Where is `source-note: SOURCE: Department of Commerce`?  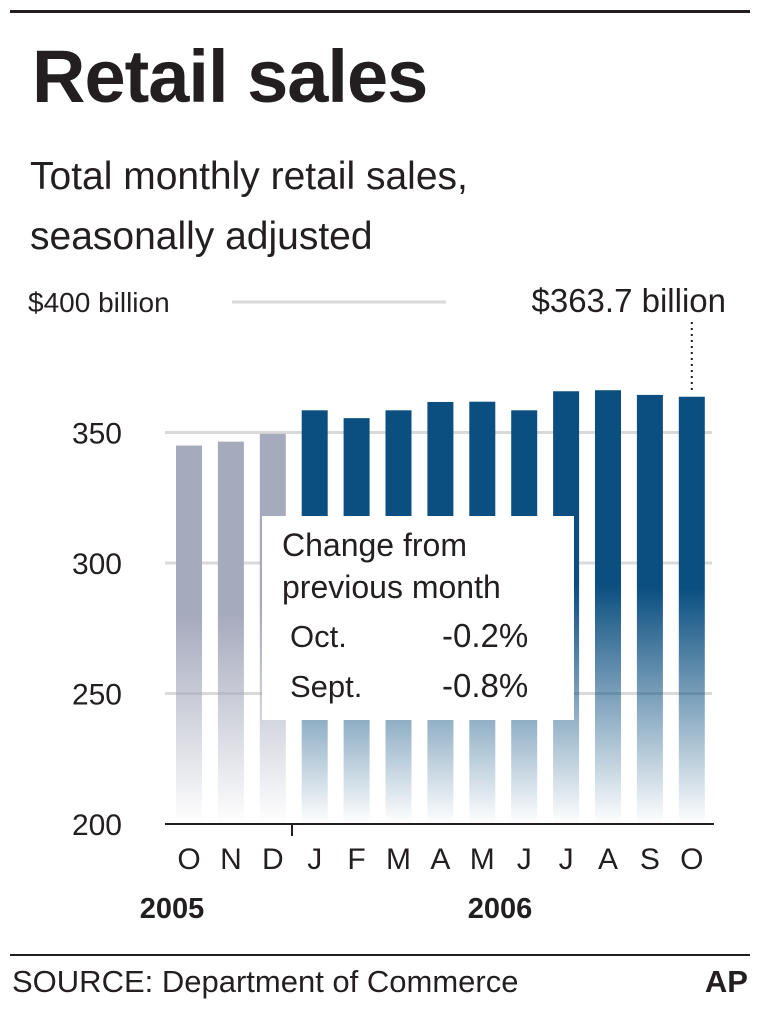 source-note: SOURCE: Department of Commerce is located at coordinates (265, 981).